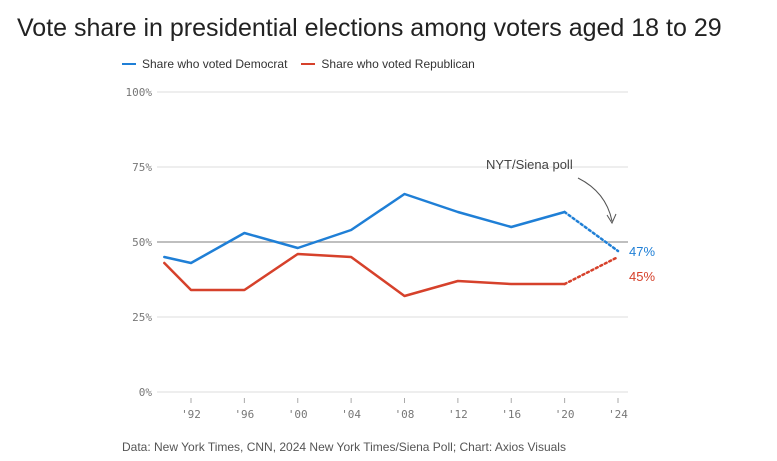  What do you see at coordinates (215, 64) in the screenshot?
I see `legend-label-democrat: Share who voted Democrat` at bounding box center [215, 64].